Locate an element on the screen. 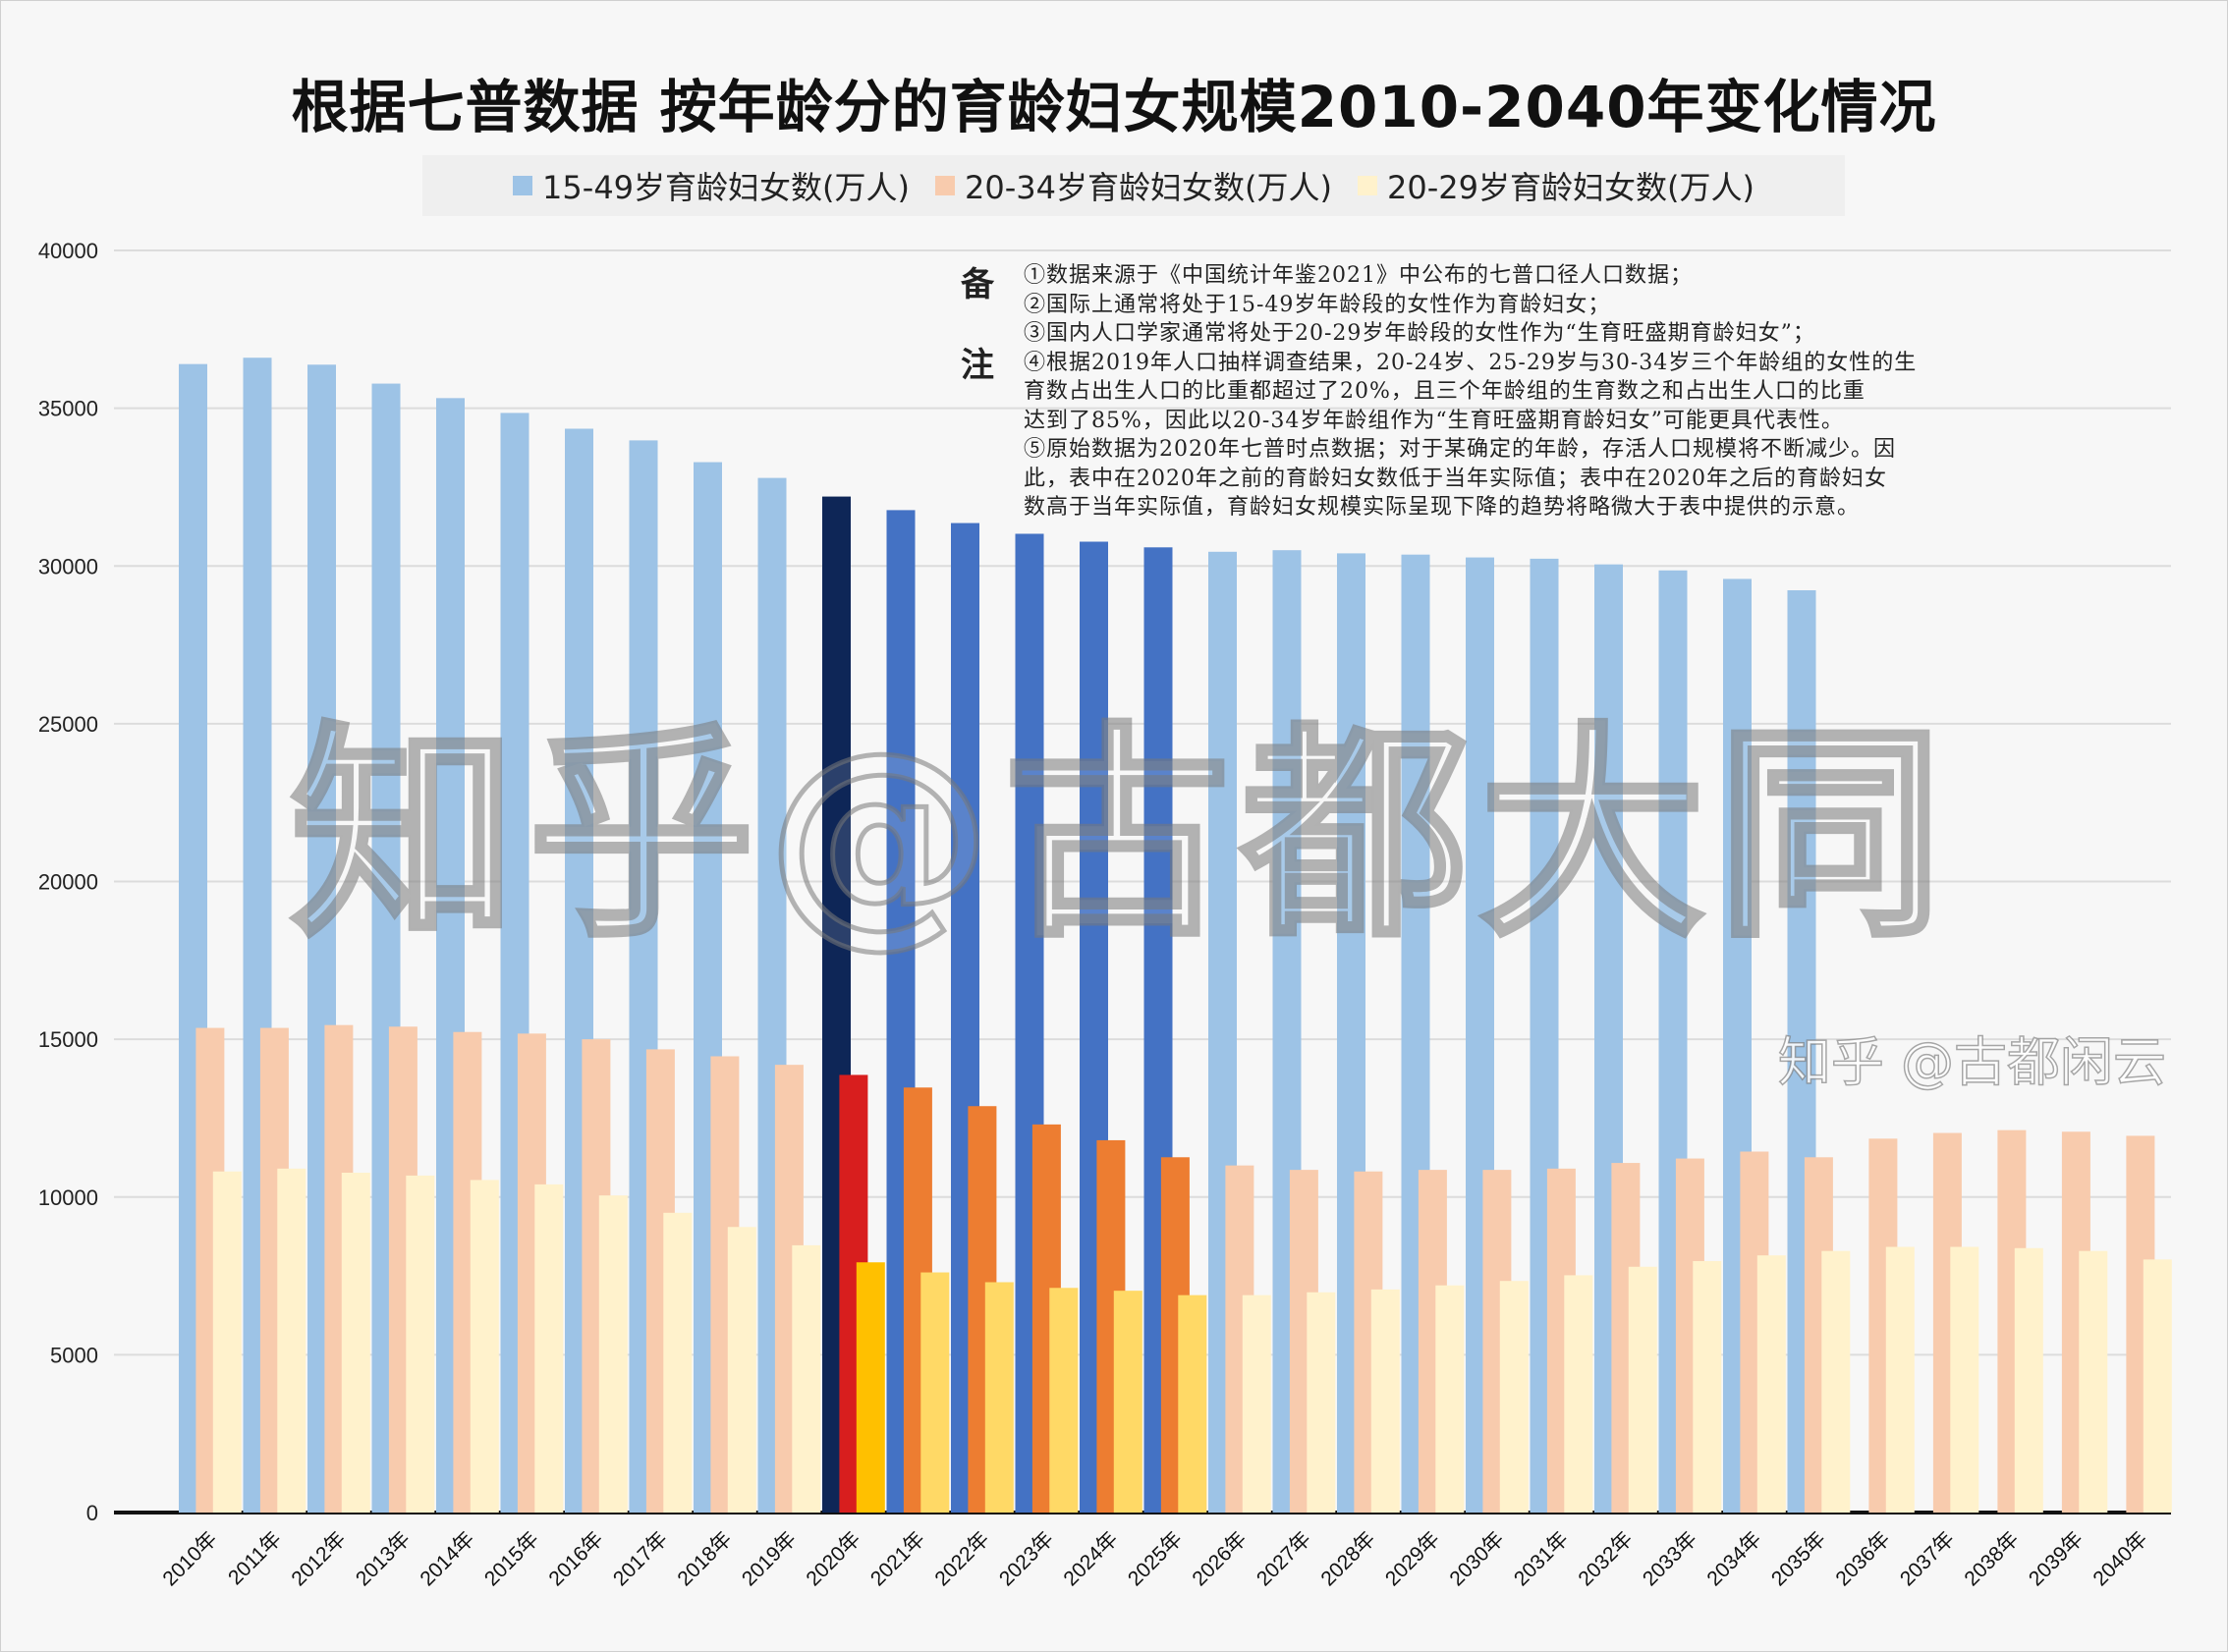 The image size is (2228, 1652). bar-20-29-2025年 is located at coordinates (1193, 1404).